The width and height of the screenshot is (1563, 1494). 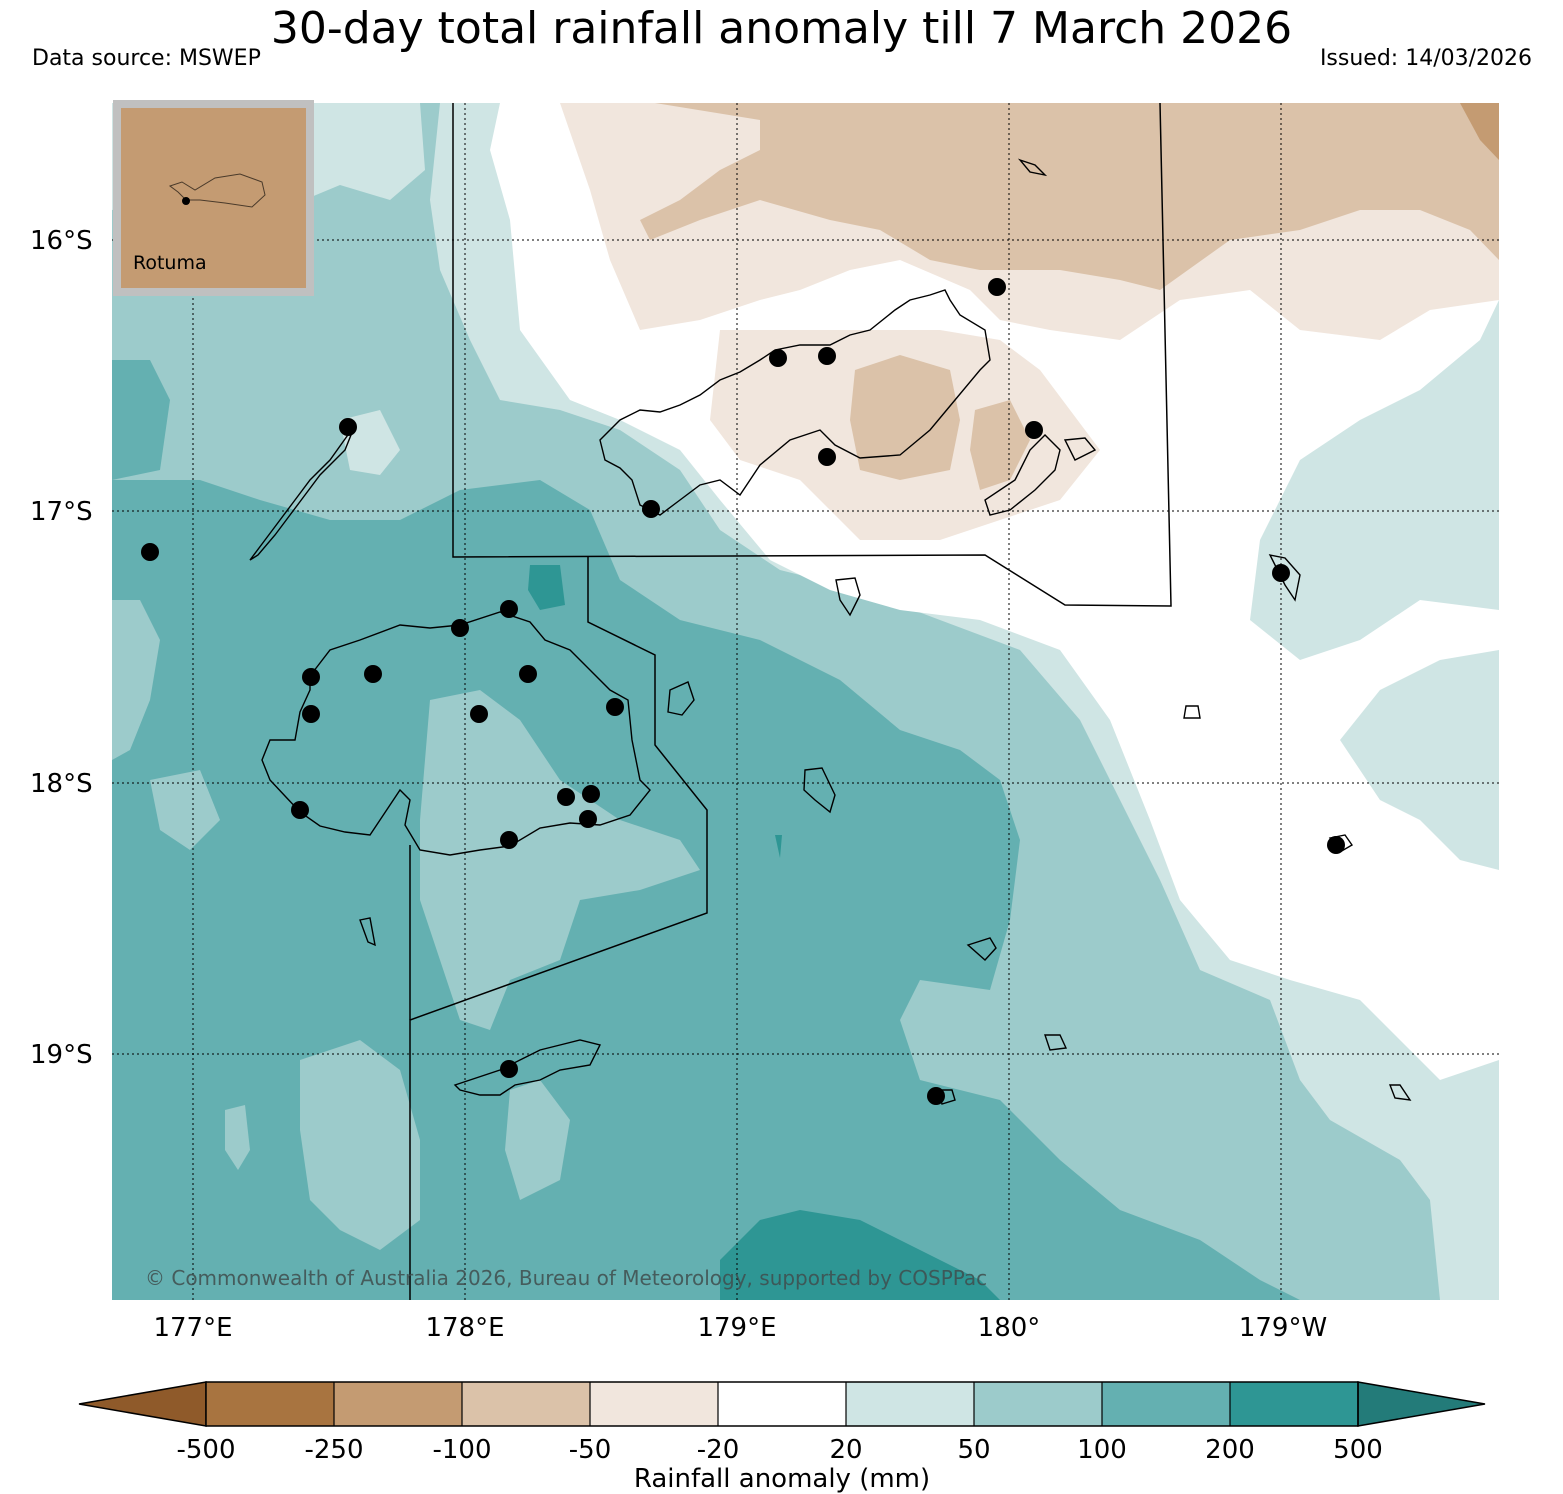 I want to click on contour-50-100-hole-f, so click(x=237, y=1137).